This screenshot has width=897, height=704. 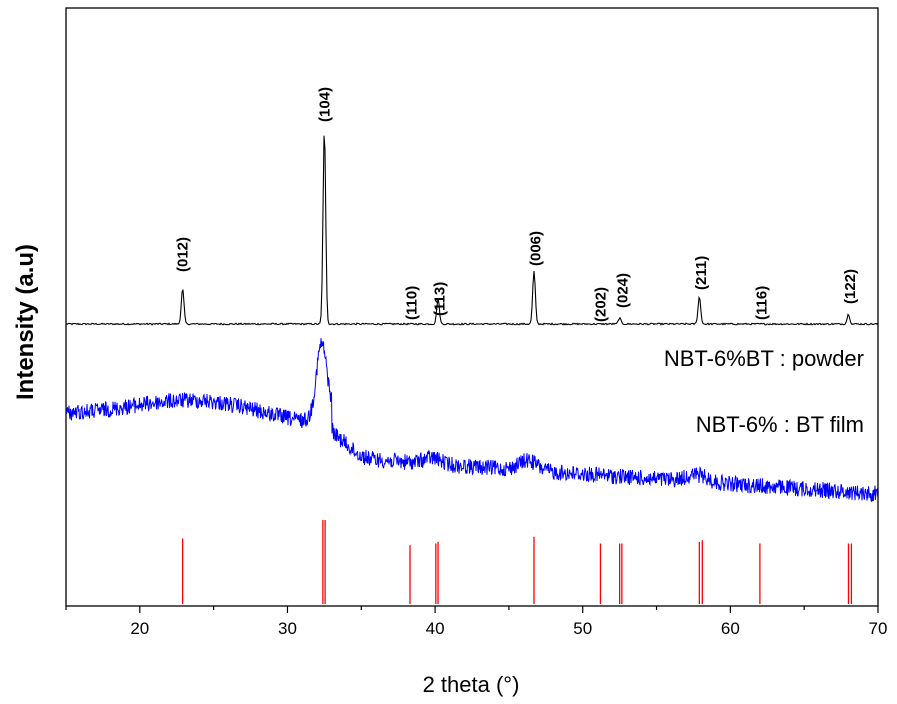 What do you see at coordinates (324, 104) in the screenshot?
I see `peak-label: (104)` at bounding box center [324, 104].